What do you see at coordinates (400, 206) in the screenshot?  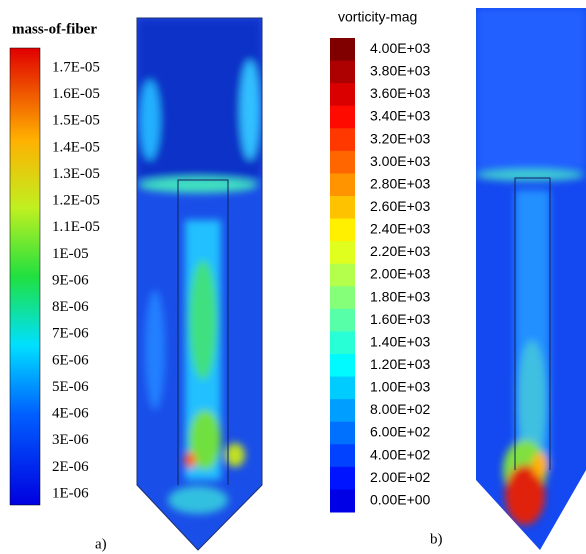 I see `colorbar-label: 2.60E+03` at bounding box center [400, 206].